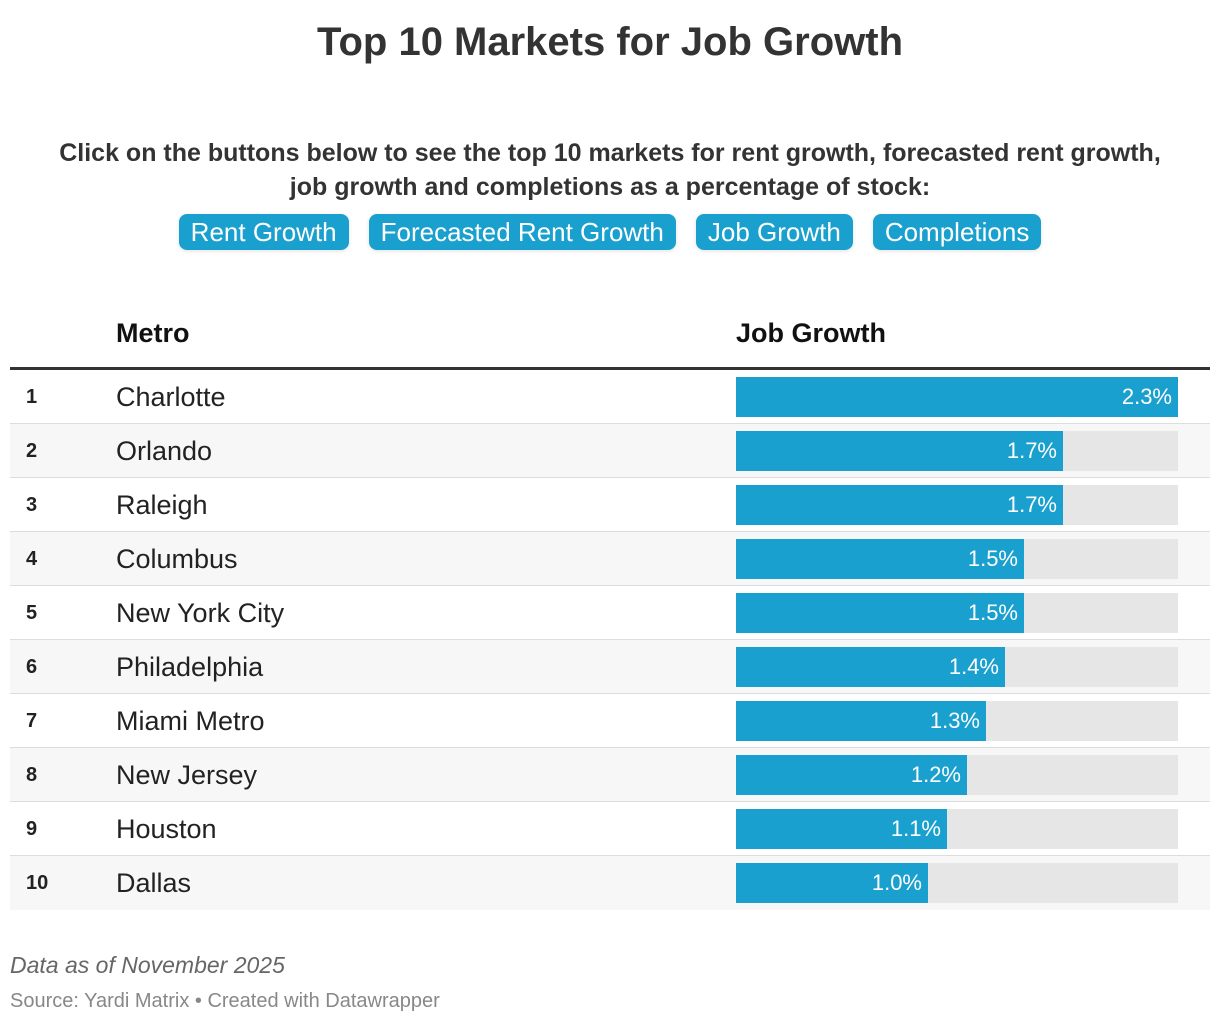 This screenshot has width=1220, height=1026. I want to click on rank-cell: 7, so click(32, 721).